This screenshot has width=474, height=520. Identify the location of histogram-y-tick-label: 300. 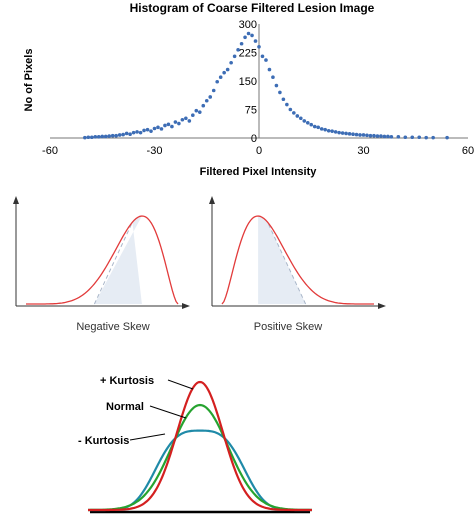
(248, 25).